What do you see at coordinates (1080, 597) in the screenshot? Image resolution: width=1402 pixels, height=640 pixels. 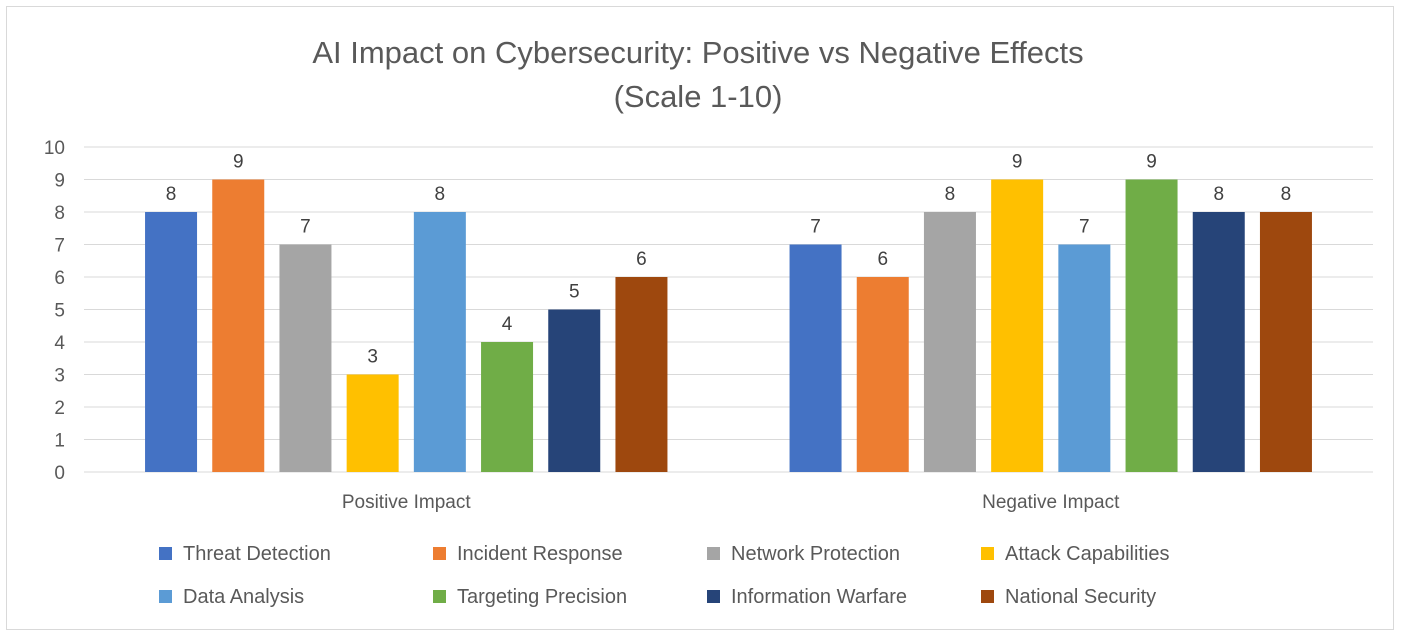 I see `legend-label: National Security` at bounding box center [1080, 597].